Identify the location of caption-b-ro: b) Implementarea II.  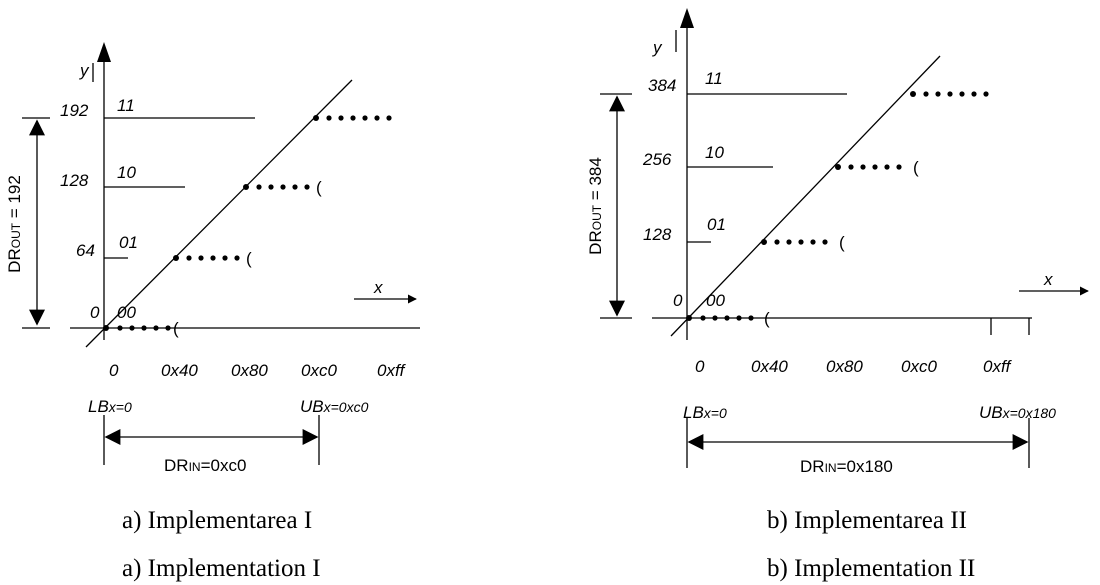
(867, 520).